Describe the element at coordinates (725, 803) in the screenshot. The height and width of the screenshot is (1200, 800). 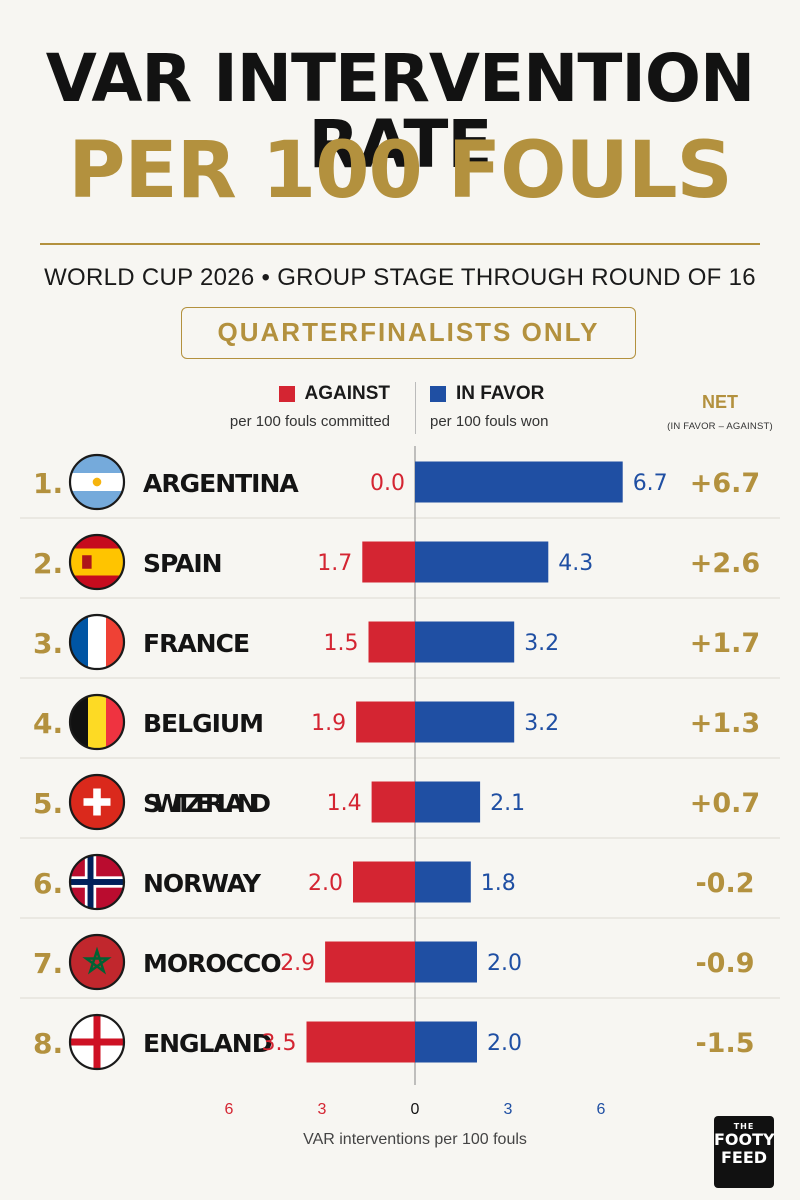
I see `net-value: +0.7` at that location.